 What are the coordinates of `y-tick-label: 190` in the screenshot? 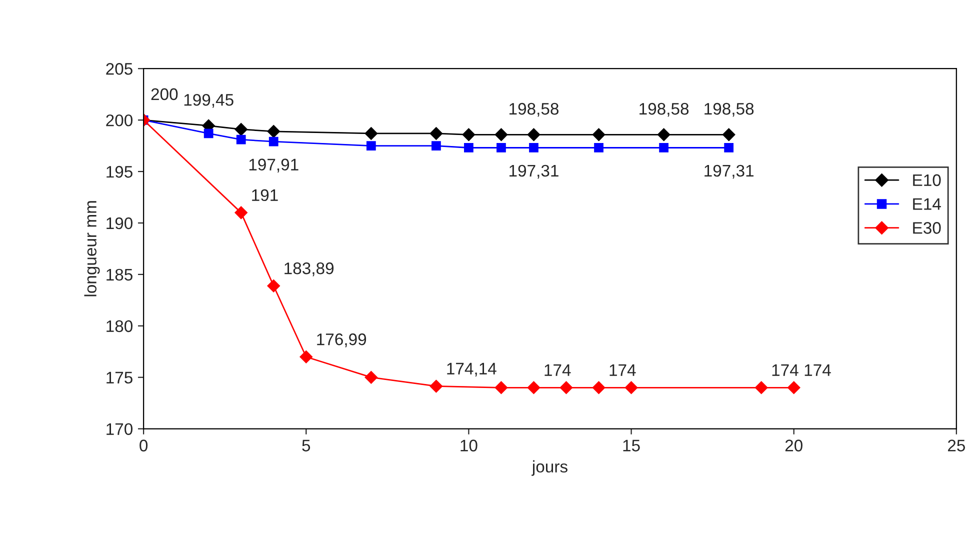 It's located at (119, 223).